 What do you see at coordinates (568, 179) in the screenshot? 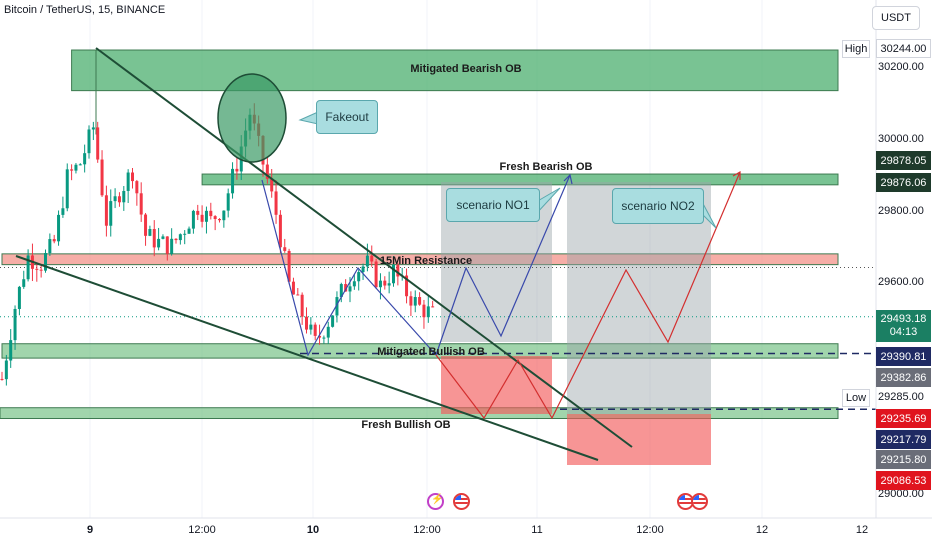
I see `scenario-no1-arrowhead` at bounding box center [568, 179].